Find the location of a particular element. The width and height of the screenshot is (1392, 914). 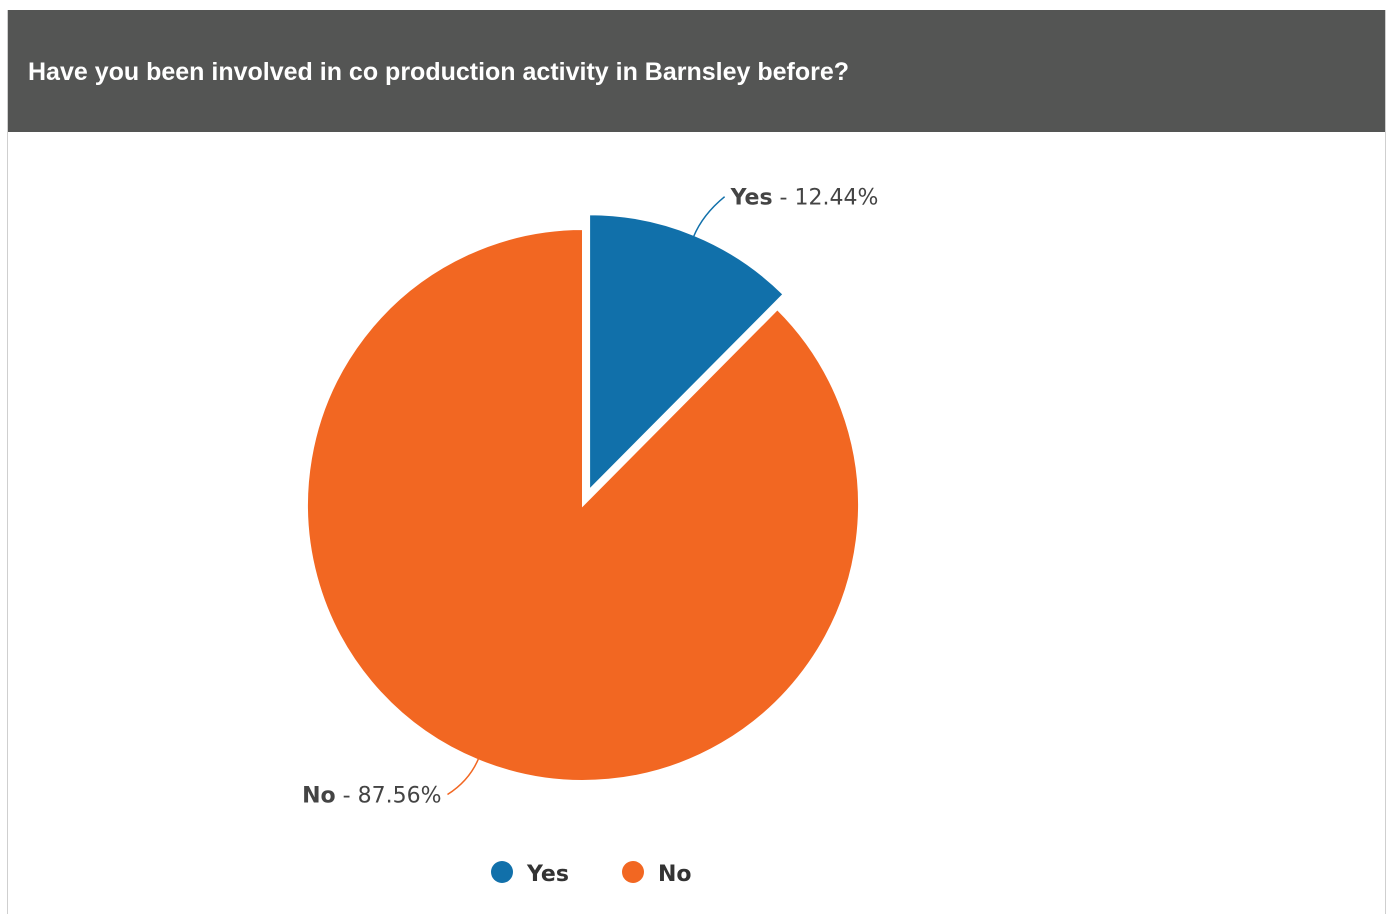

slice-label-value: - 87.56% is located at coordinates (389, 796).